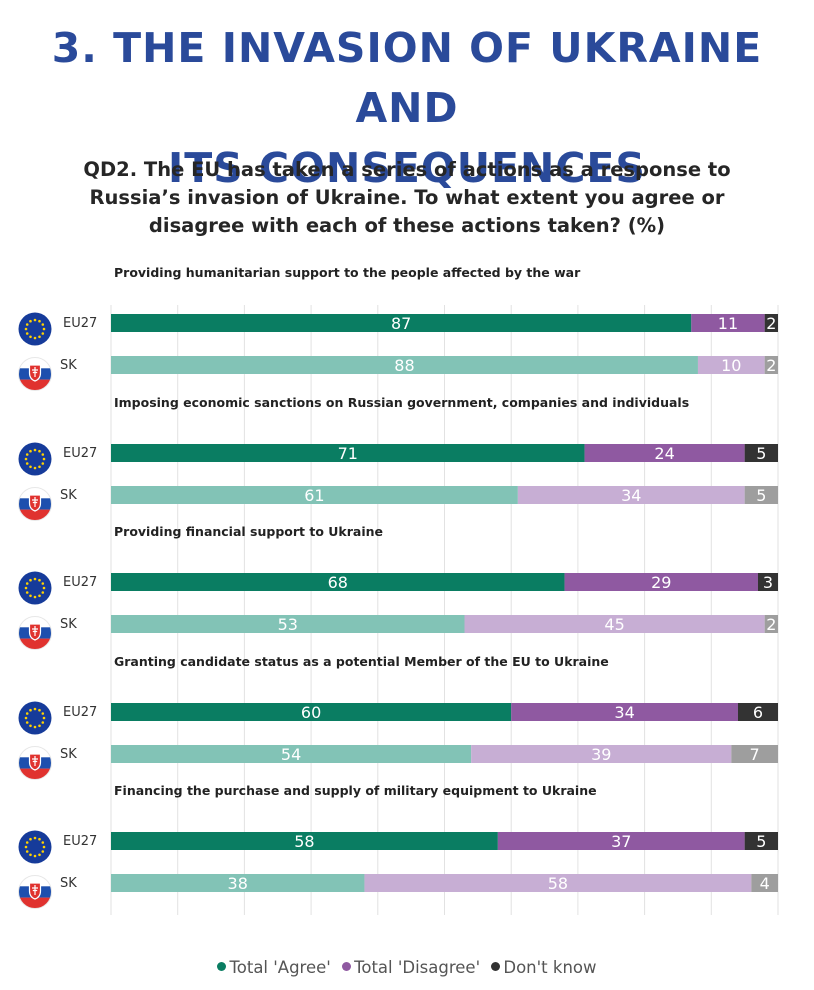  What do you see at coordinates (274, 967) in the screenshot?
I see `legend-item-agree: Total 'Agree'` at bounding box center [274, 967].